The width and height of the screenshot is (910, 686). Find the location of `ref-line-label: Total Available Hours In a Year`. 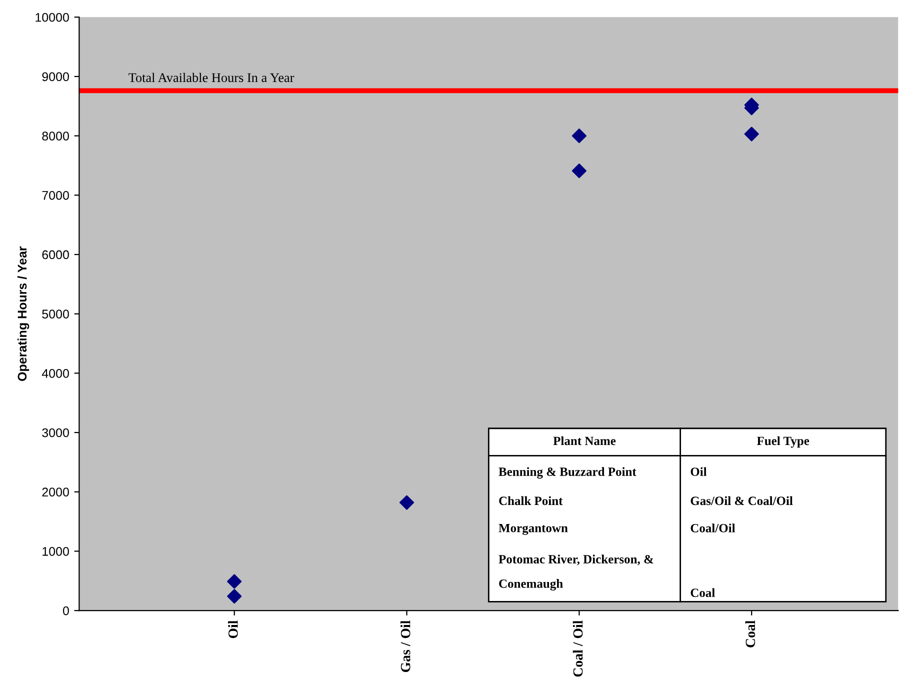

ref-line-label: Total Available Hours In a Year is located at coordinates (211, 77).